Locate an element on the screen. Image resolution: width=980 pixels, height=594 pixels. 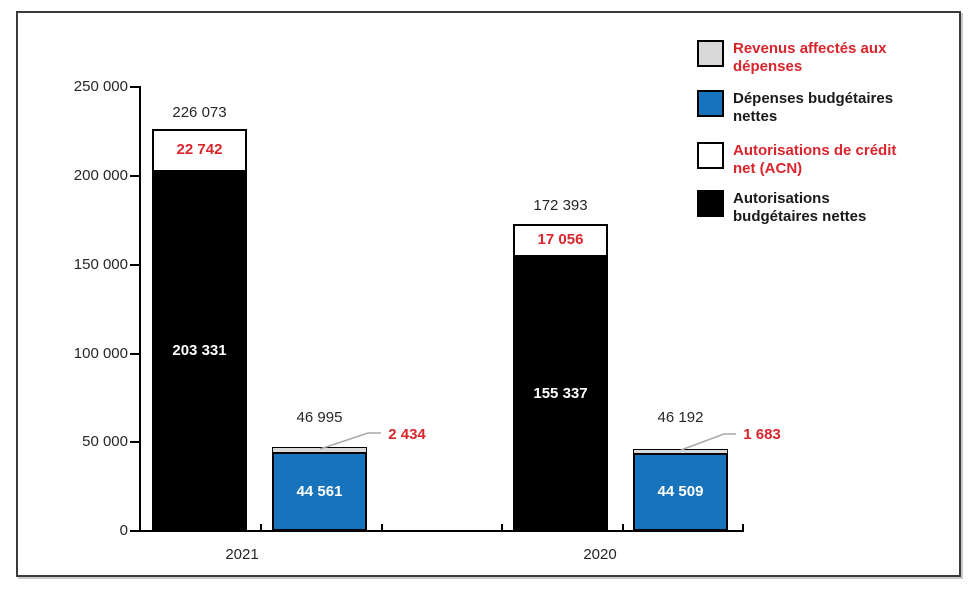
label-2020-acn: 17 056 is located at coordinates (560, 239).